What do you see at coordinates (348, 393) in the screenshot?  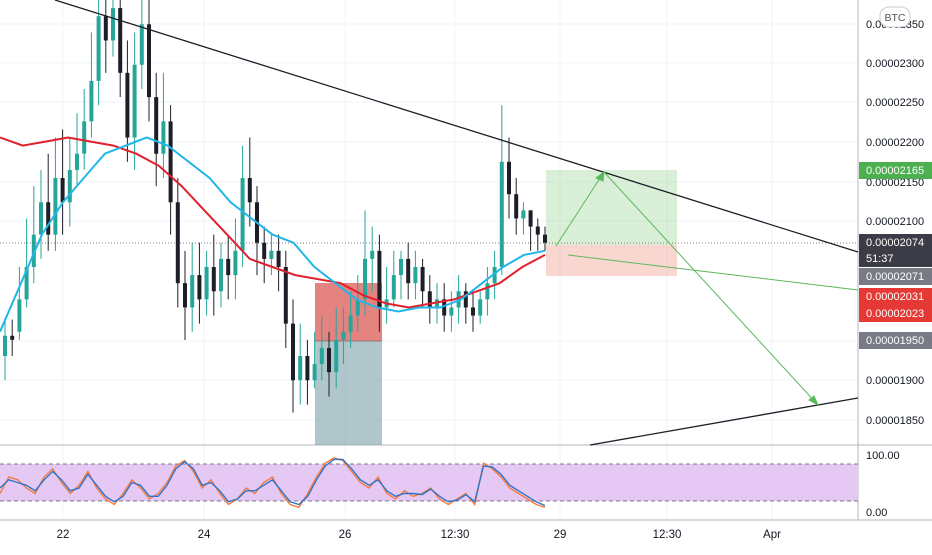 I see `short-target-zone` at bounding box center [348, 393].